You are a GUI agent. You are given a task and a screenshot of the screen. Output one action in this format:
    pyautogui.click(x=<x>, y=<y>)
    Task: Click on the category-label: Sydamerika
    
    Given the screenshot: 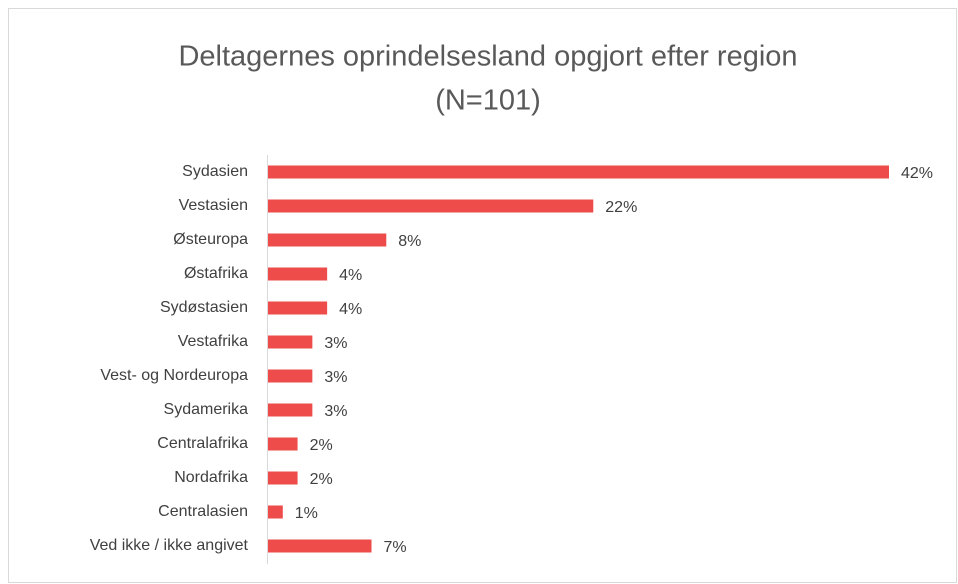 What is the action you would take?
    pyautogui.click(x=206, y=409)
    